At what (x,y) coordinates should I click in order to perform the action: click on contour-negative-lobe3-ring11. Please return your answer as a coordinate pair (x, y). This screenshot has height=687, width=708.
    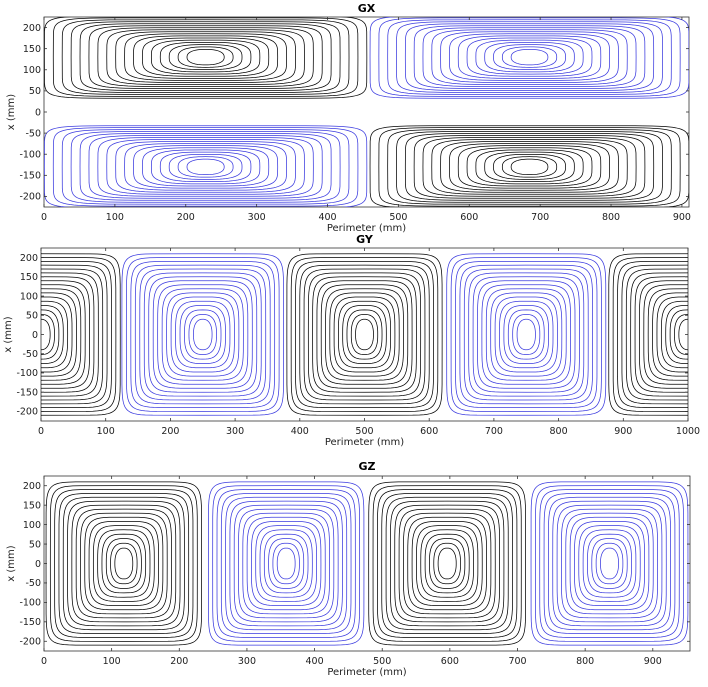
    Looking at the image, I should click on (609, 563).